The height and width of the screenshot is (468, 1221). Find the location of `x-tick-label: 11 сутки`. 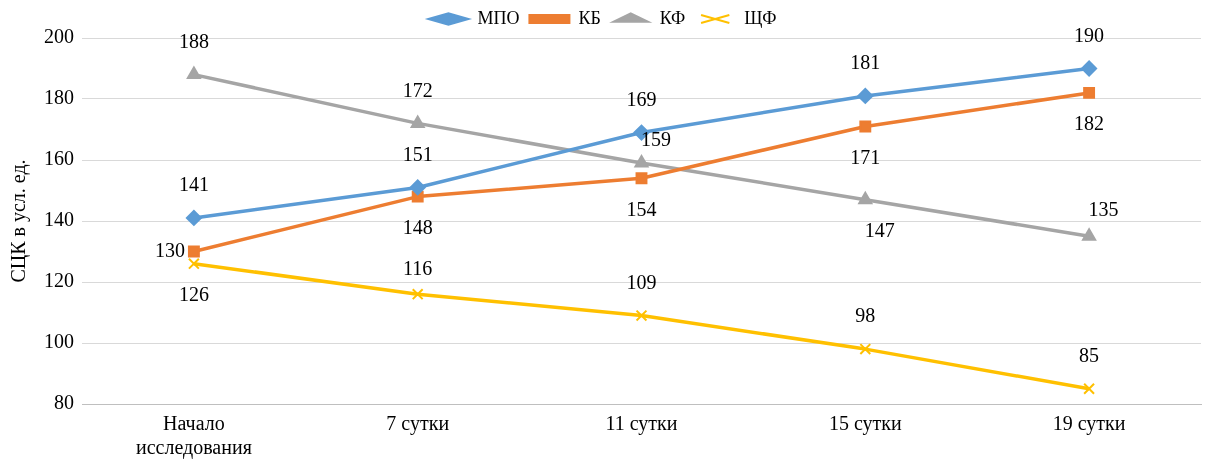

x-tick-label: 11 сутки is located at coordinates (641, 424).